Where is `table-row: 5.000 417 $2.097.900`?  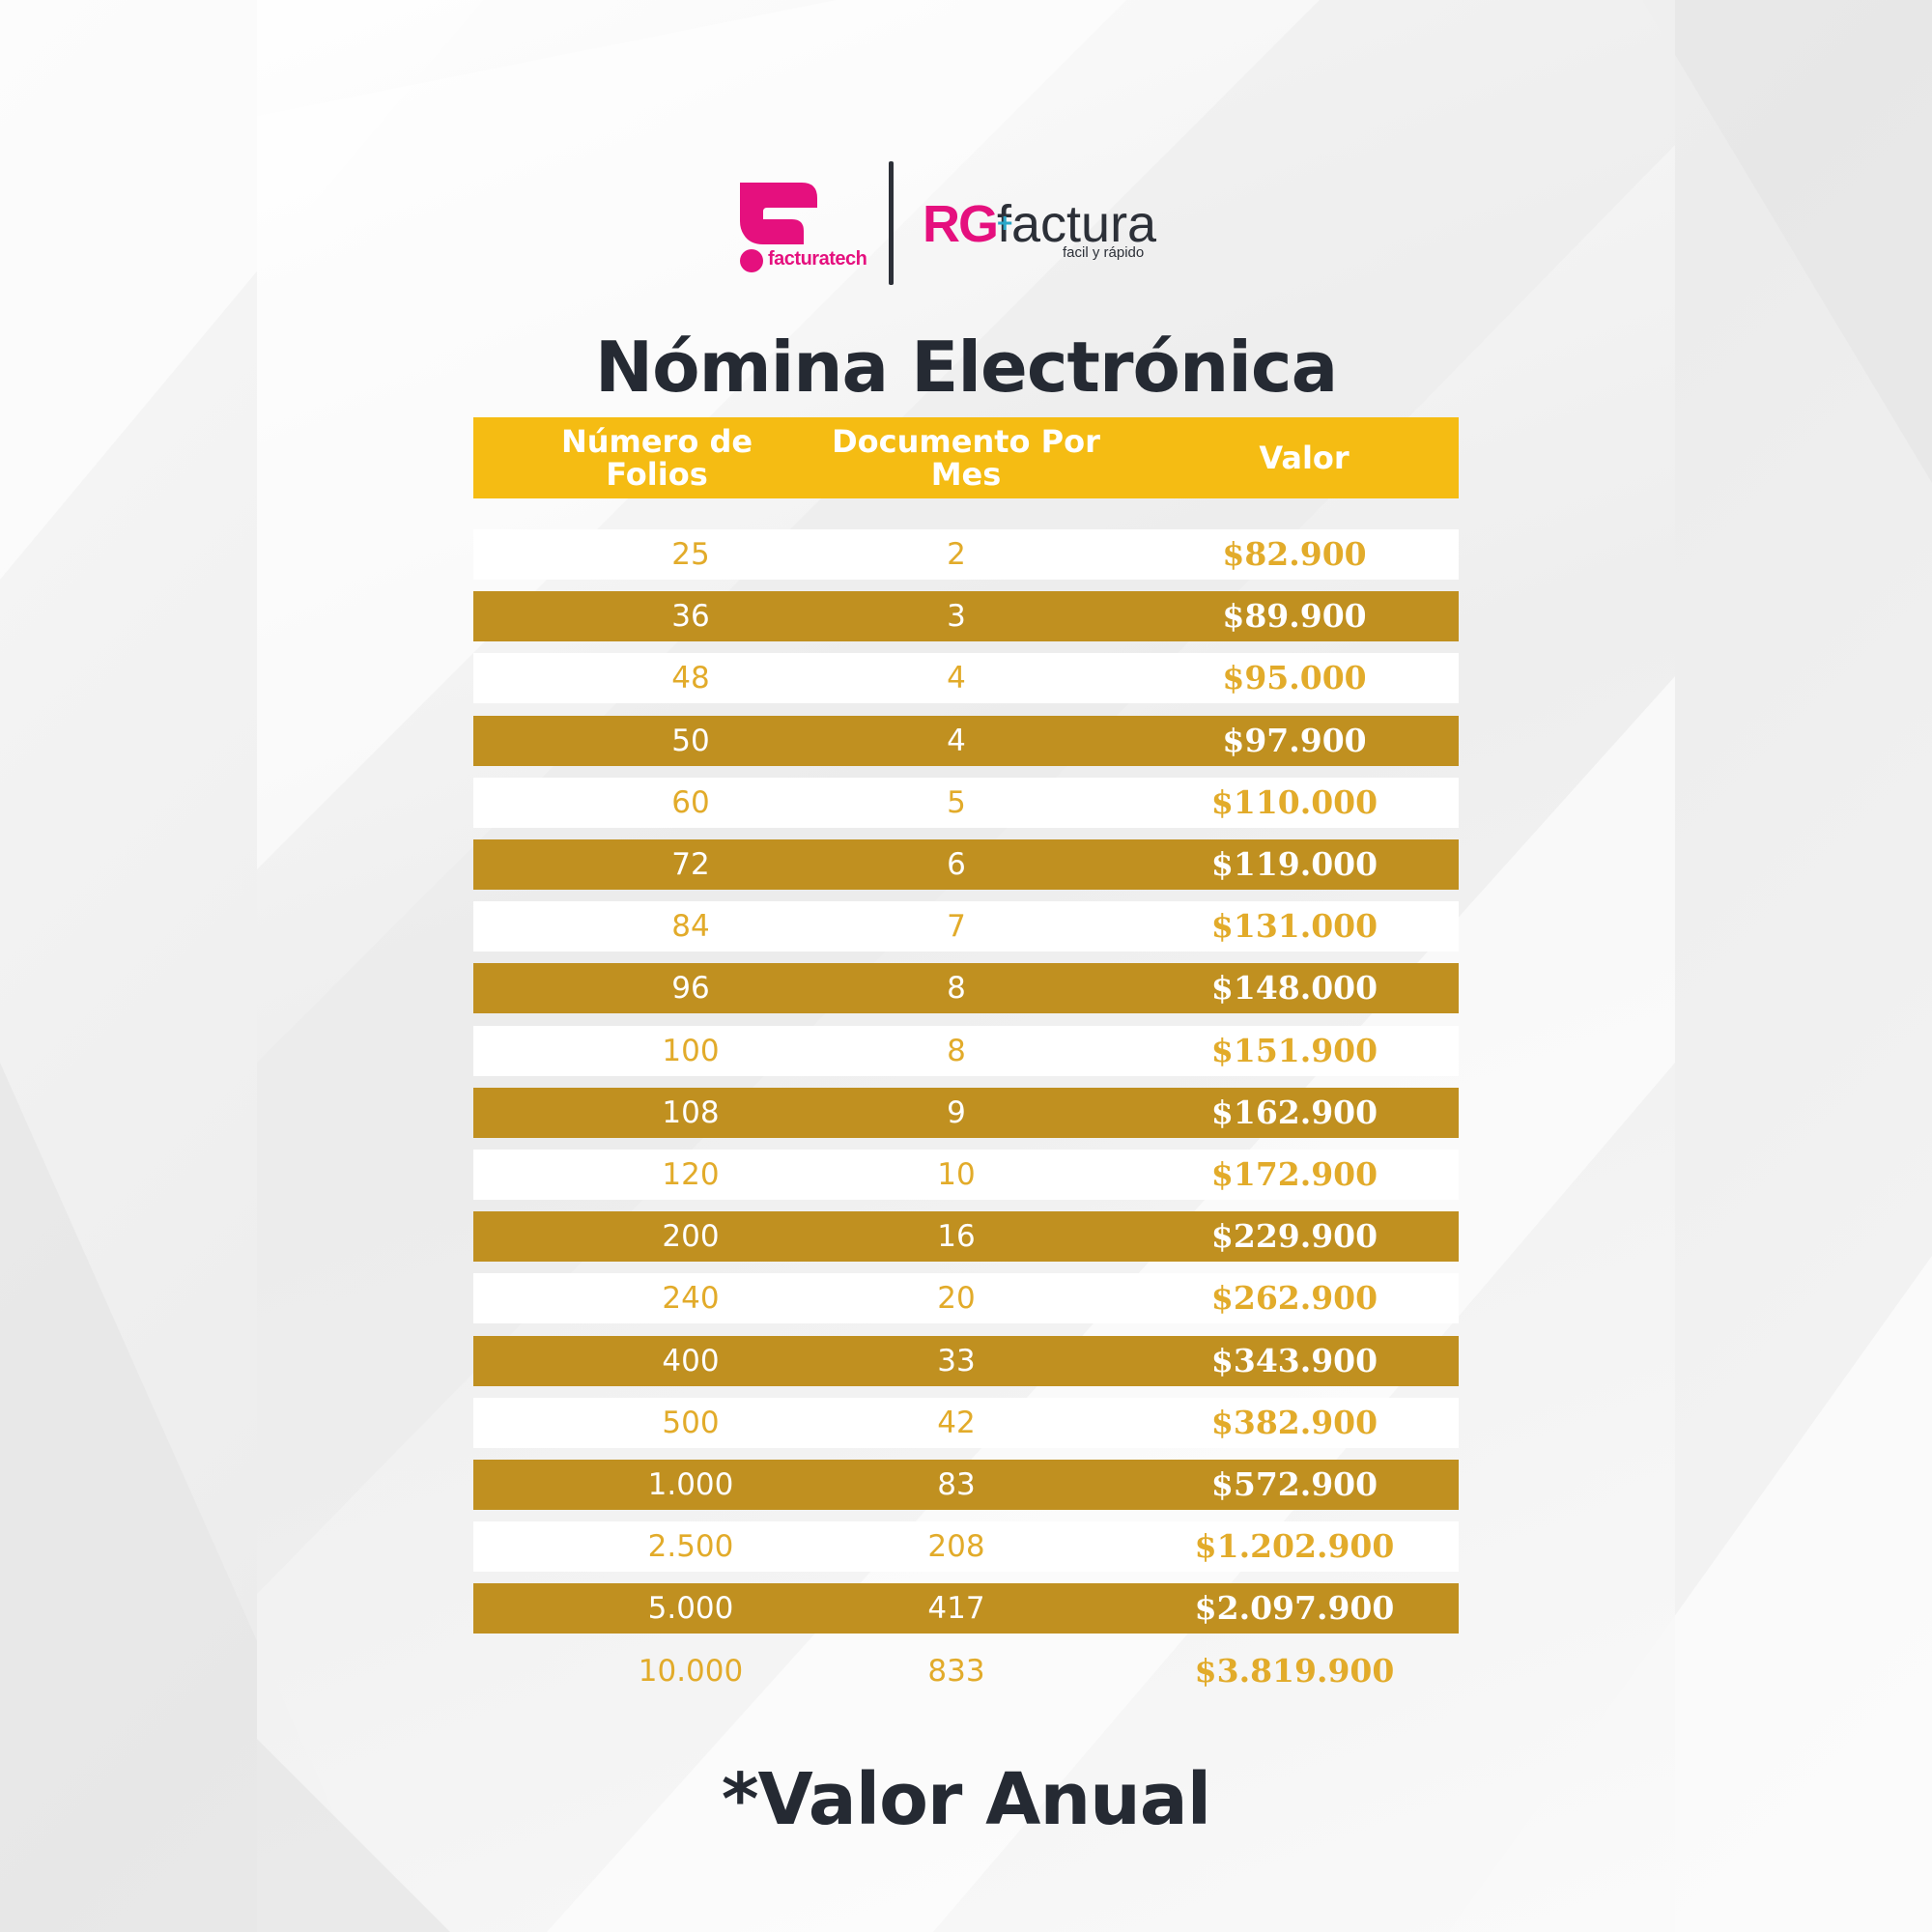 table-row: 5.000 417 $2.097.900 is located at coordinates (966, 1608).